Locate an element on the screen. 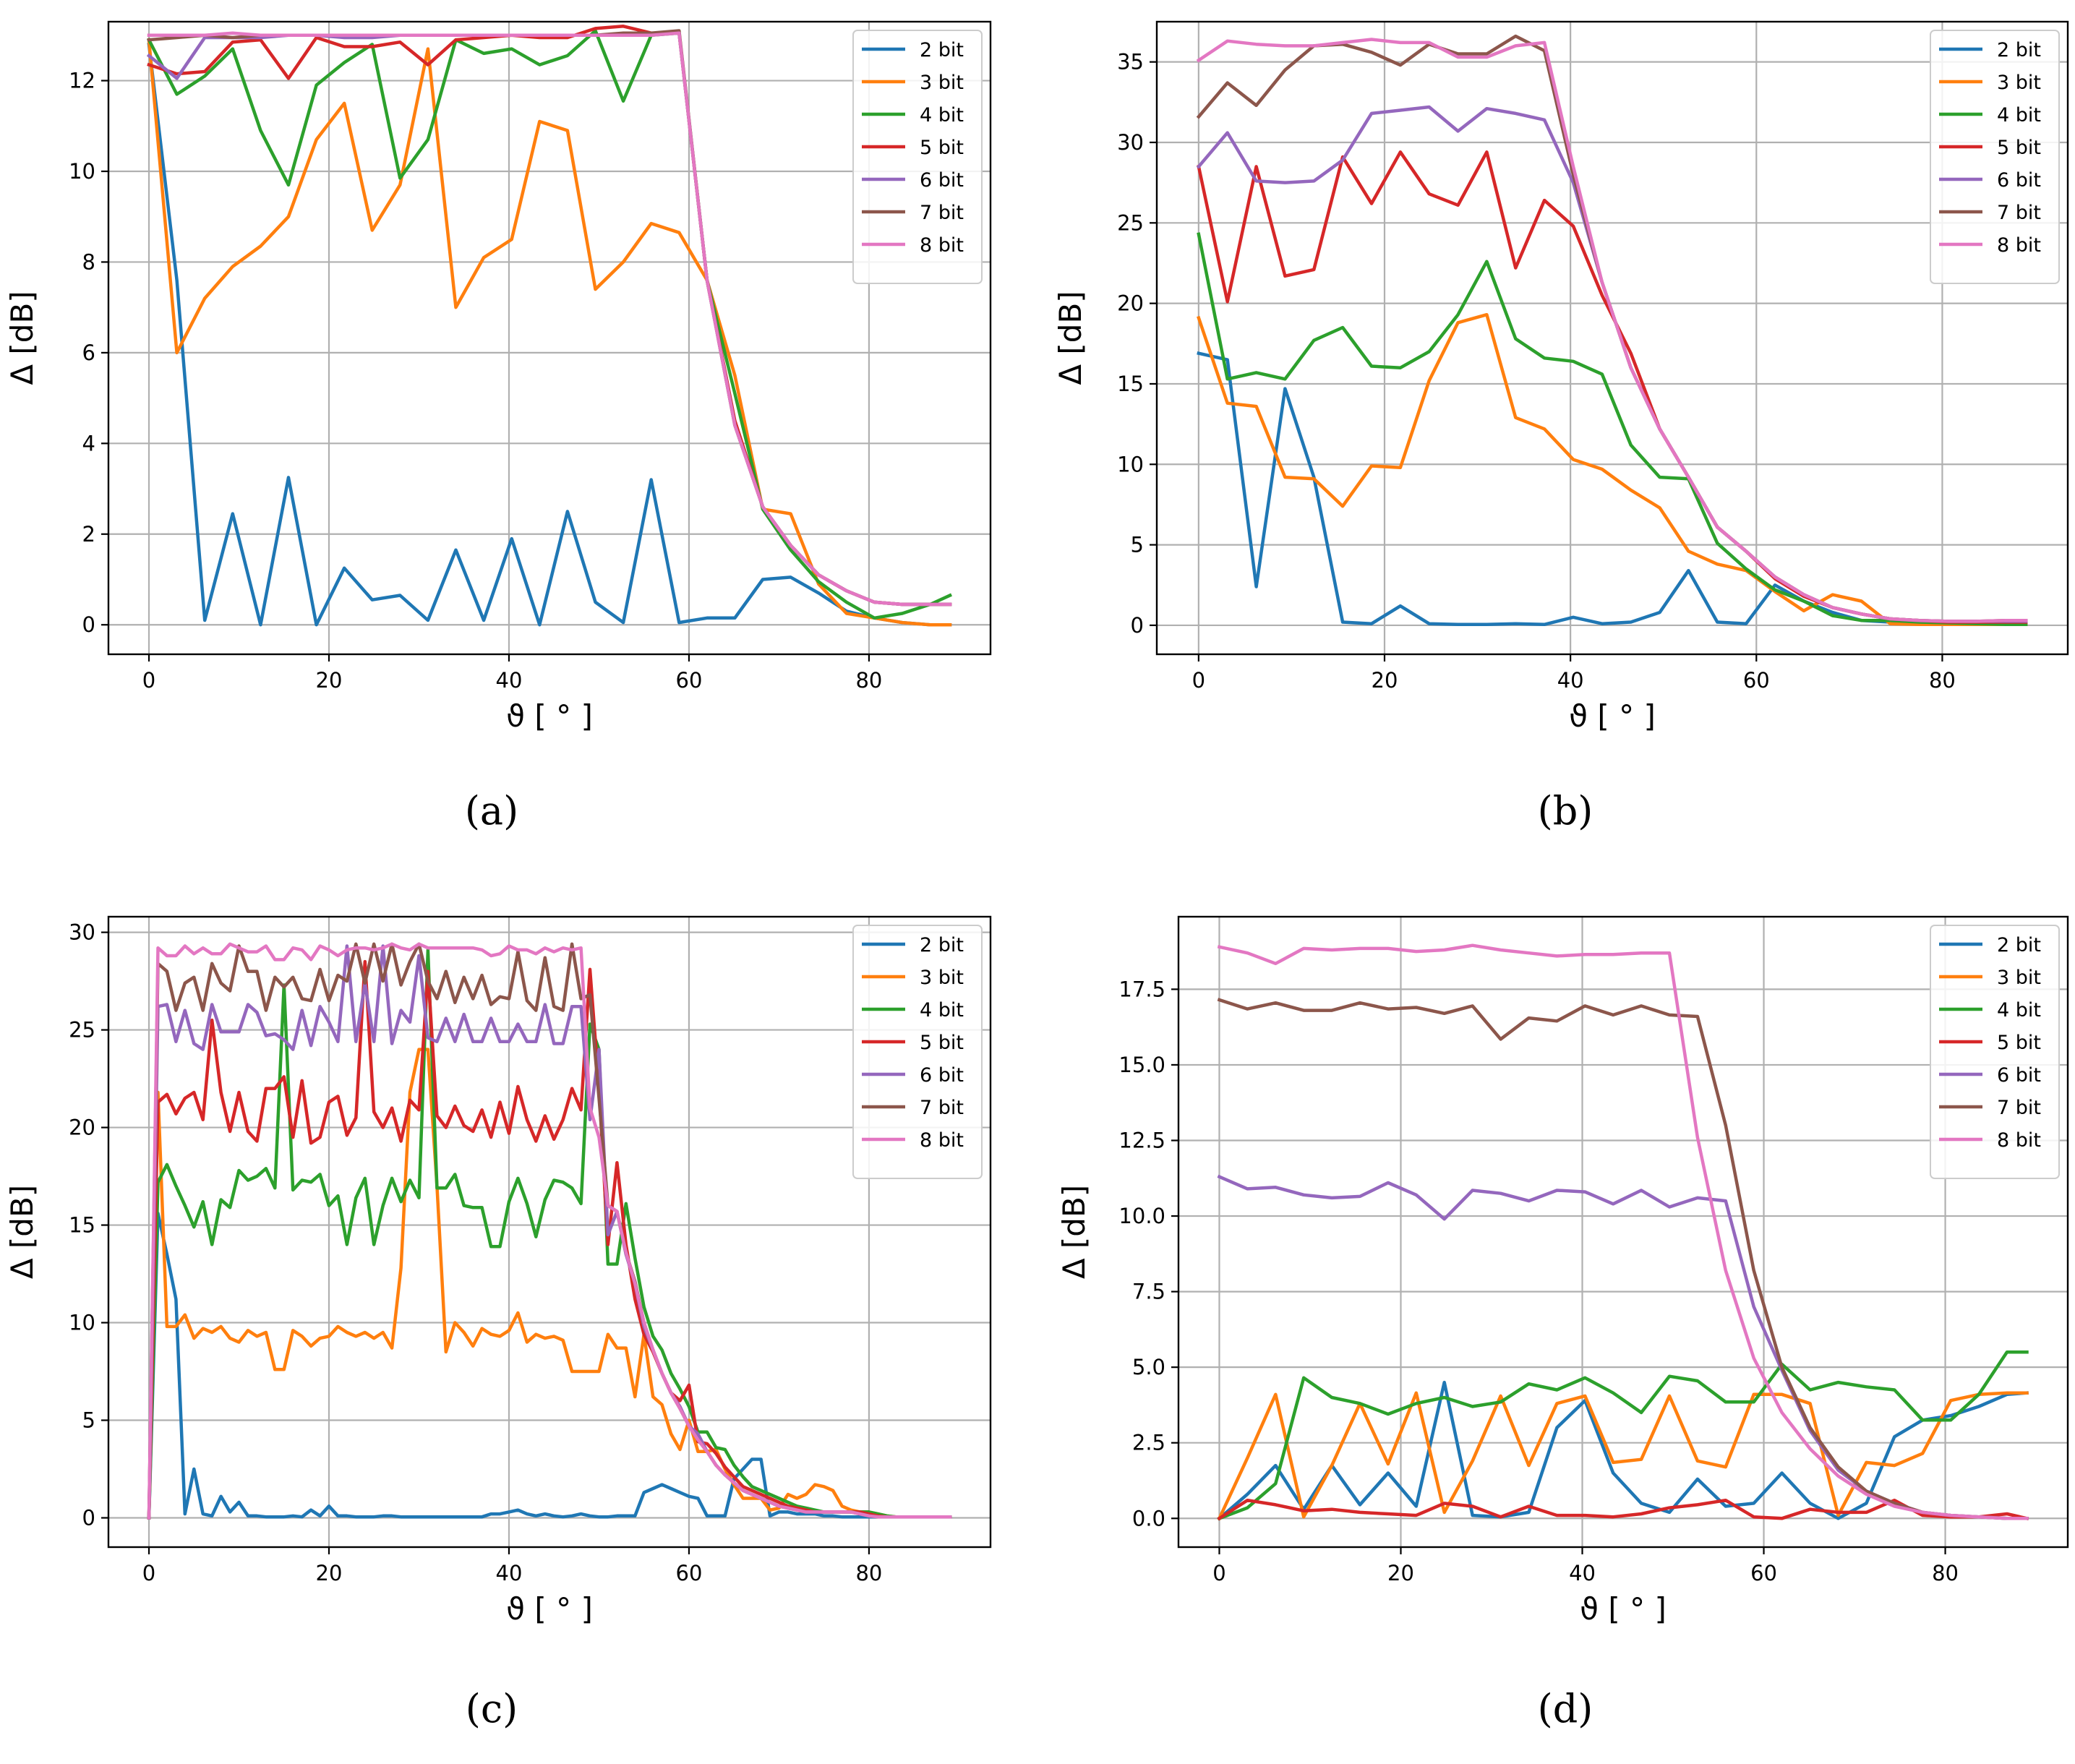 This screenshot has height=1764, width=2075. y-tick-label: 25 is located at coordinates (82, 1030).